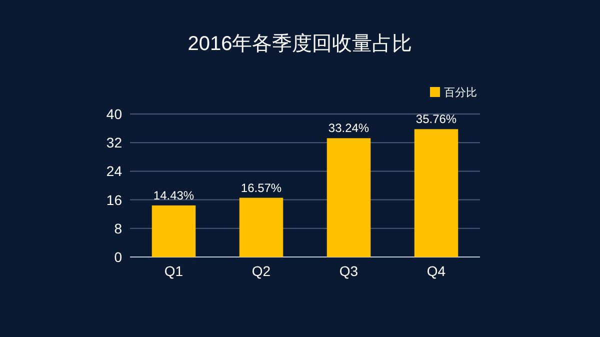 The width and height of the screenshot is (600, 337). What do you see at coordinates (261, 271) in the screenshot?
I see `x-tick-label: Q2` at bounding box center [261, 271].